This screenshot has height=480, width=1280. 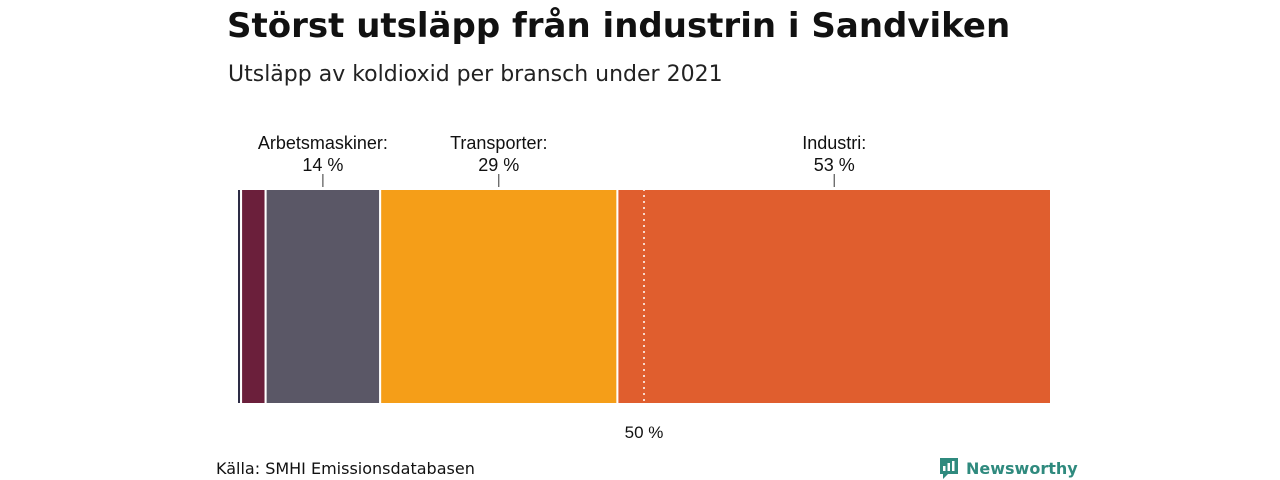 I want to click on segment-value-industri: 53 %, so click(x=834, y=165).